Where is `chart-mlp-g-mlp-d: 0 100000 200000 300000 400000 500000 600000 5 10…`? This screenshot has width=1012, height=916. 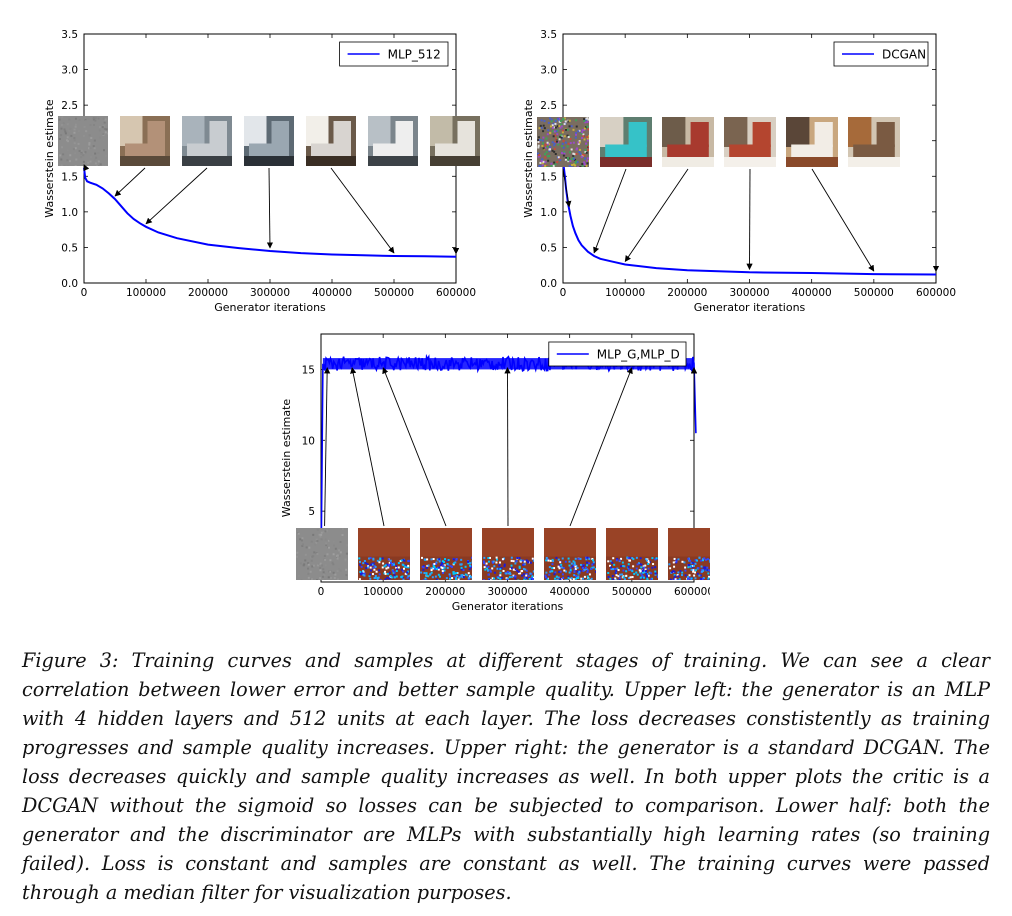 chart-mlp-g-mlp-d: 0 100000 200000 300000 400000 500000 600000 5 10… is located at coordinates (495, 473).